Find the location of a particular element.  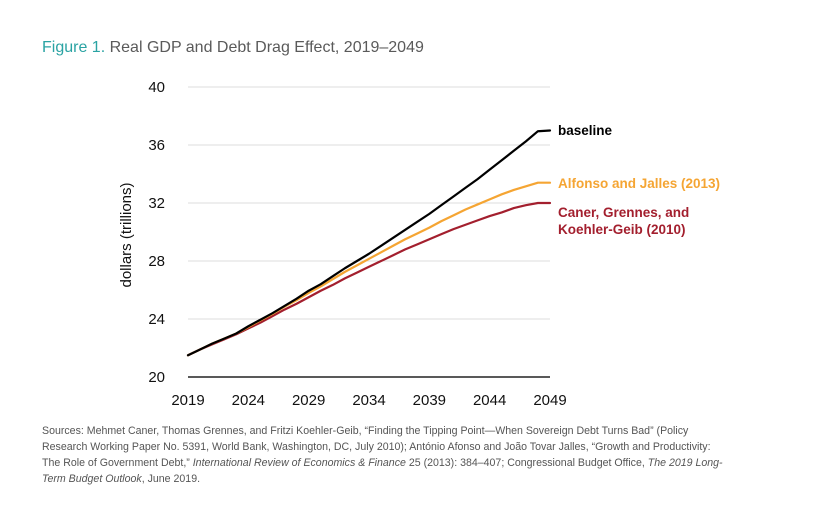

y-axis-label: dollars (trillions) is located at coordinates (126, 234).